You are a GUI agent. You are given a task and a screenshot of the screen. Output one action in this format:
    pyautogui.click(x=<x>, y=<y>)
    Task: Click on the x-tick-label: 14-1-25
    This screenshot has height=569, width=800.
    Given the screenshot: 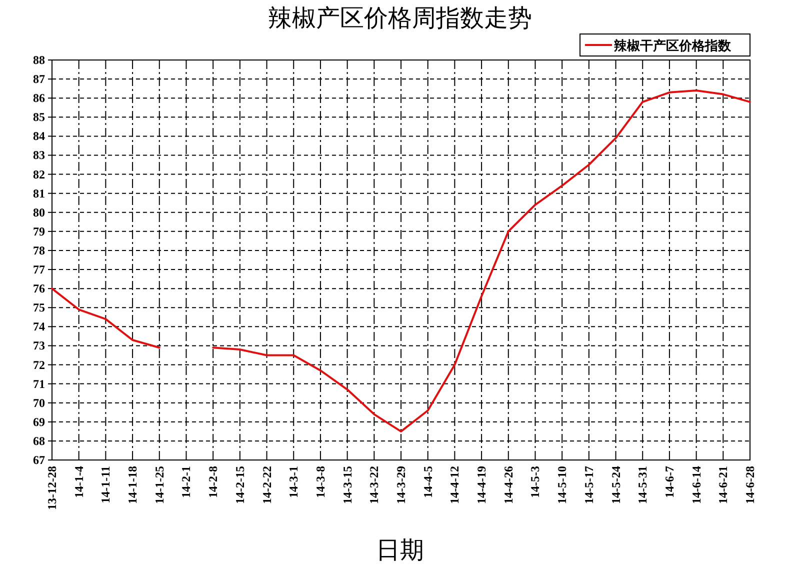 What is the action you would take?
    pyautogui.click(x=159, y=485)
    